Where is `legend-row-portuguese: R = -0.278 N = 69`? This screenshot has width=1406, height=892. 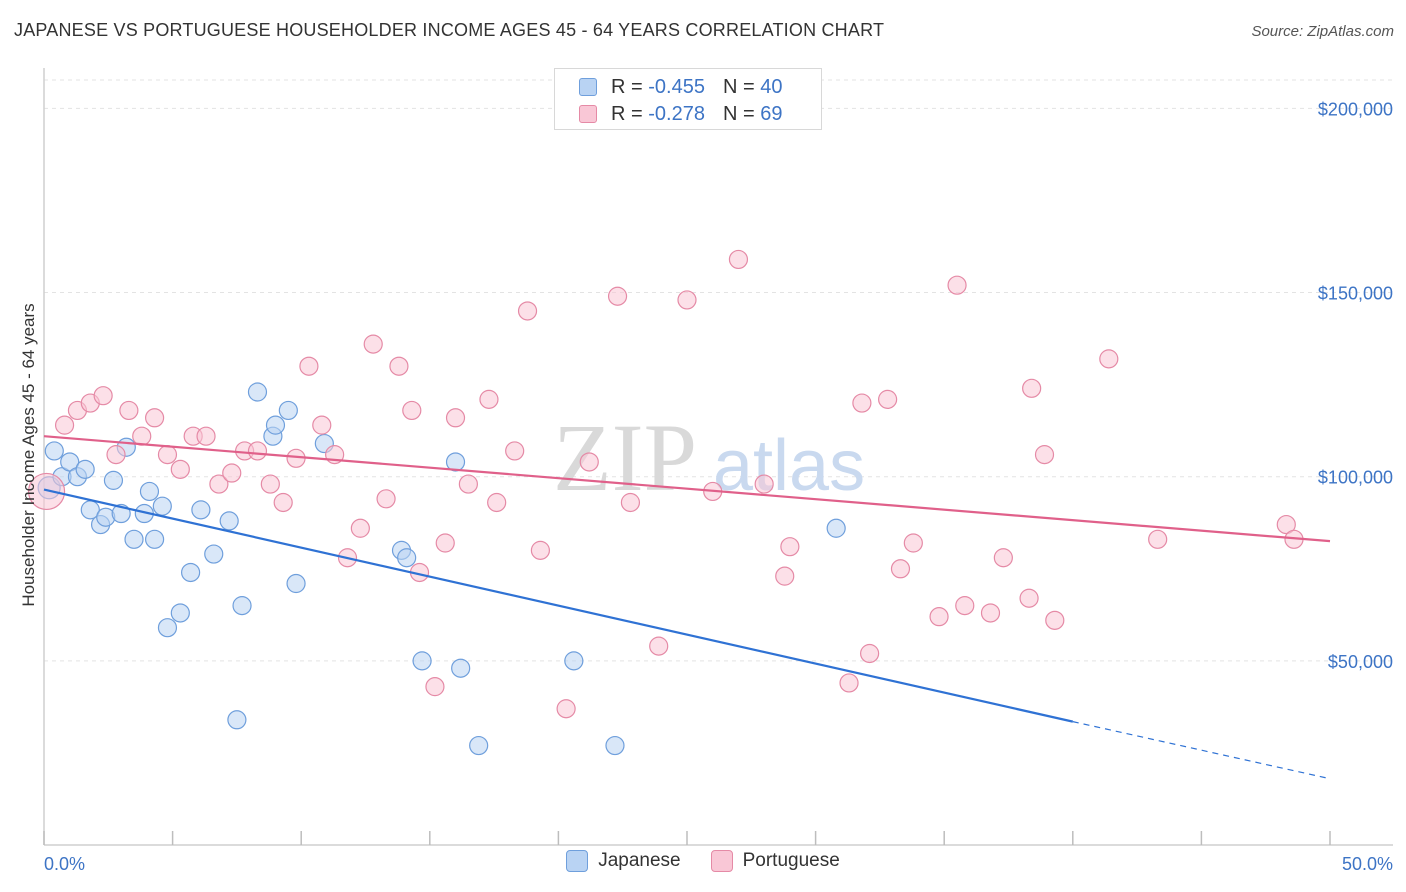
legend-row-portuguese: R = -0.278 N = 69 is located at coordinates (680, 114).